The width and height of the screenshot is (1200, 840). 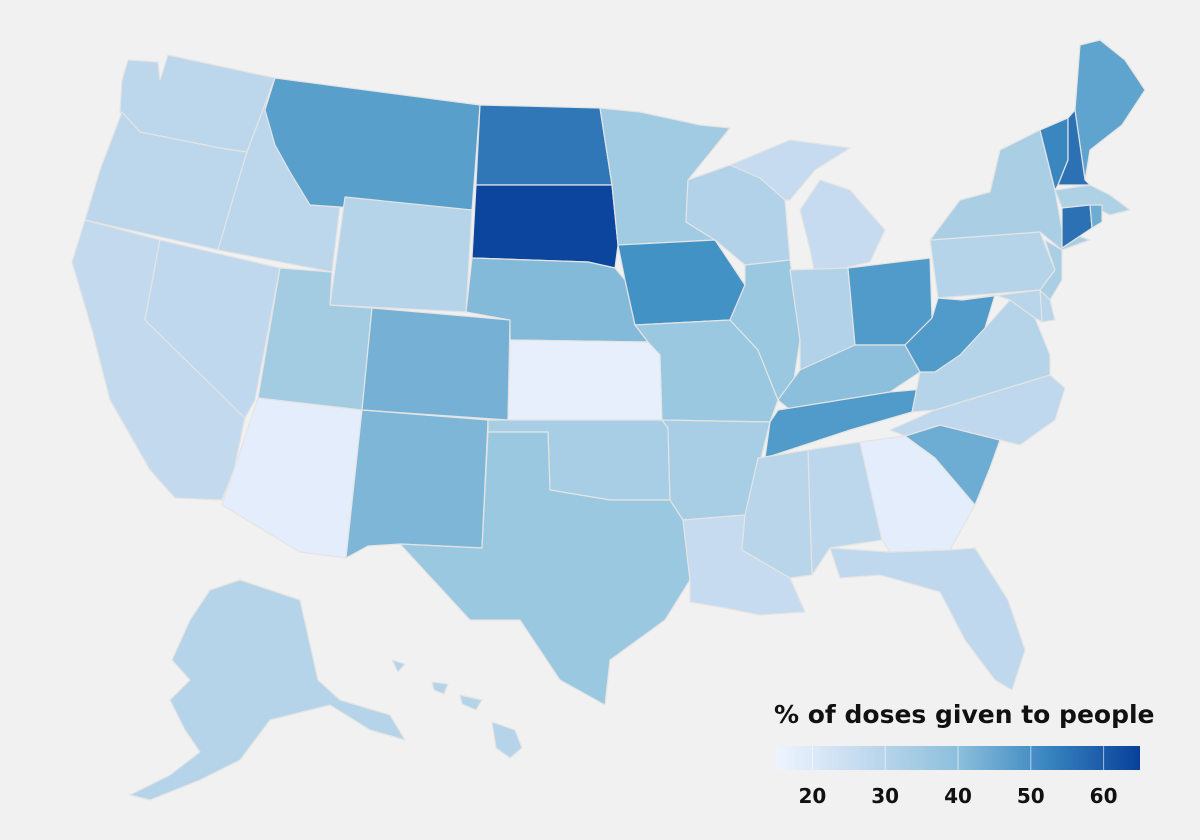 I want to click on state-sd, so click(x=545, y=226).